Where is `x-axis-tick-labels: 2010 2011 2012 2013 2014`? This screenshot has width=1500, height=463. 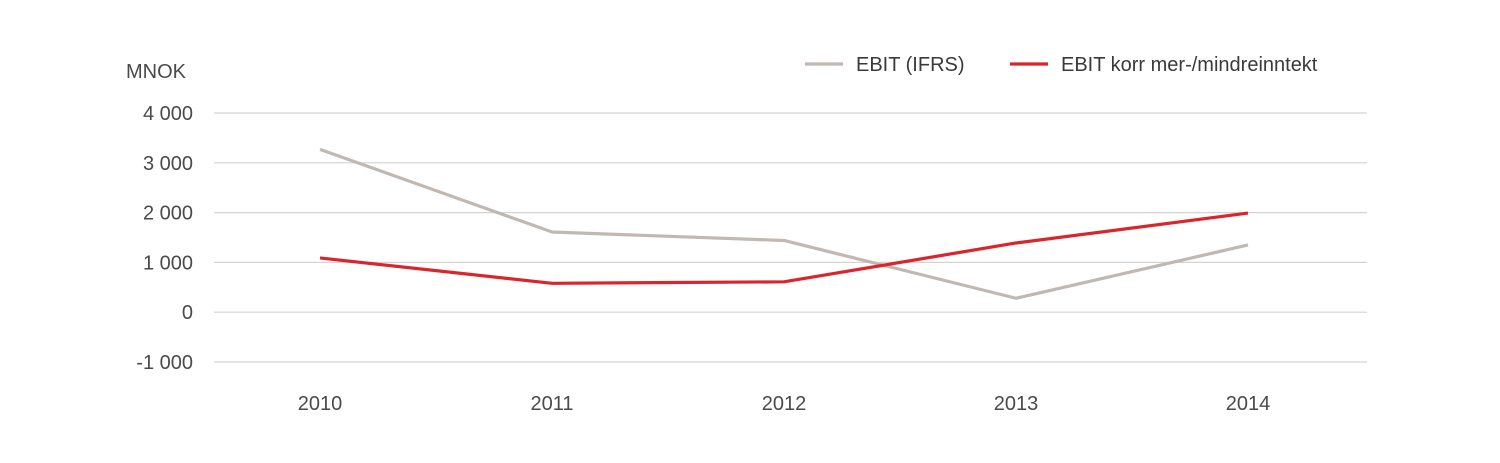
x-axis-tick-labels: 2010 2011 2012 2013 2014 is located at coordinates (784, 404).